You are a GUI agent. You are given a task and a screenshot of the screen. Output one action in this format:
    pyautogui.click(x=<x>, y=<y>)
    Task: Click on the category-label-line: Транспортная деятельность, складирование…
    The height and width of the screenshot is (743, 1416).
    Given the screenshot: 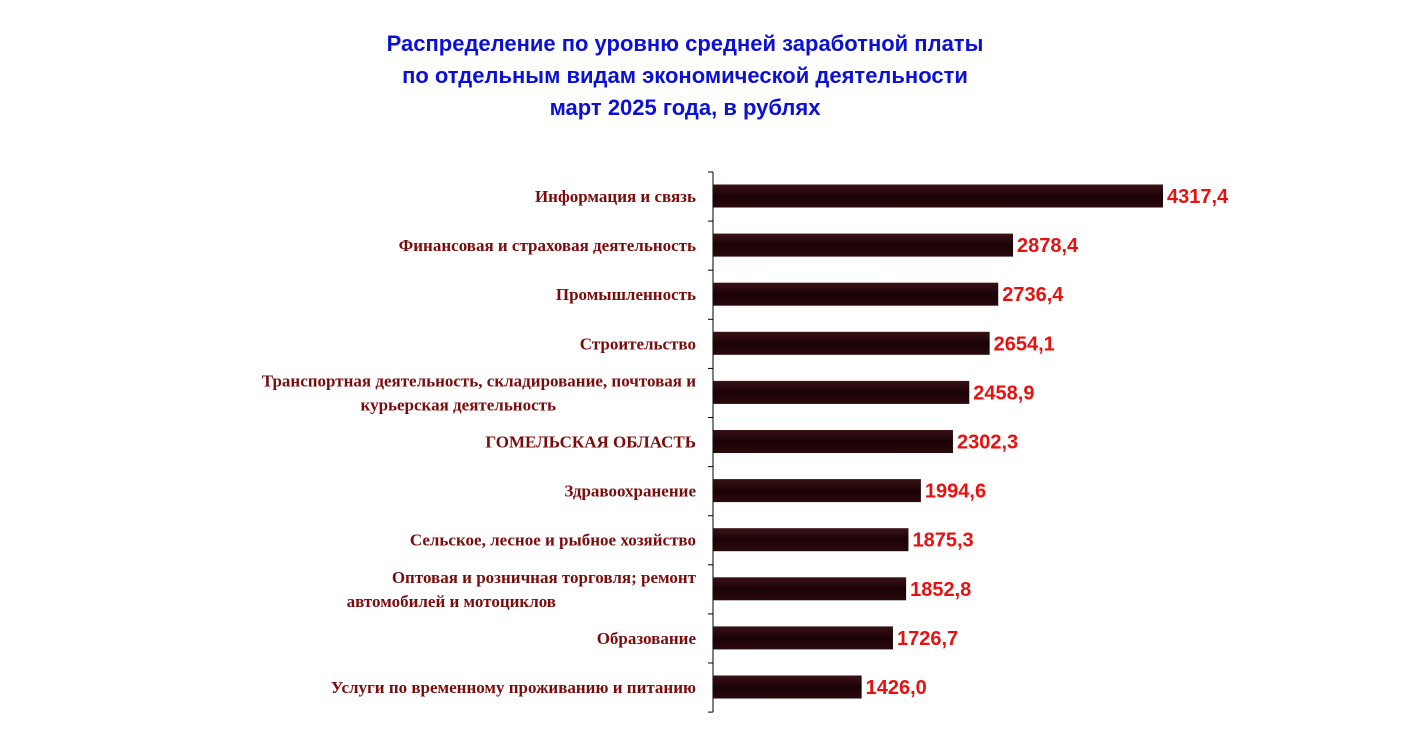 What is the action you would take?
    pyautogui.click(x=479, y=380)
    